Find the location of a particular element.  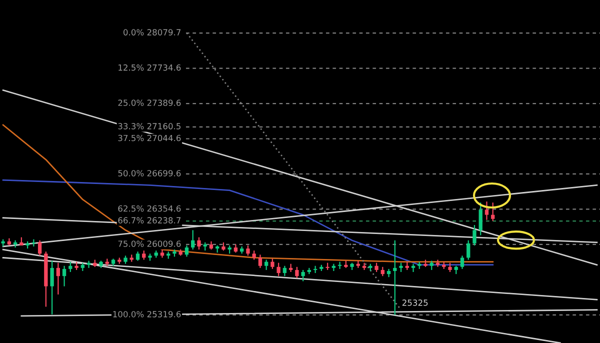

ref-line-label: 0.0% 28079.7 is located at coordinates (152, 32).